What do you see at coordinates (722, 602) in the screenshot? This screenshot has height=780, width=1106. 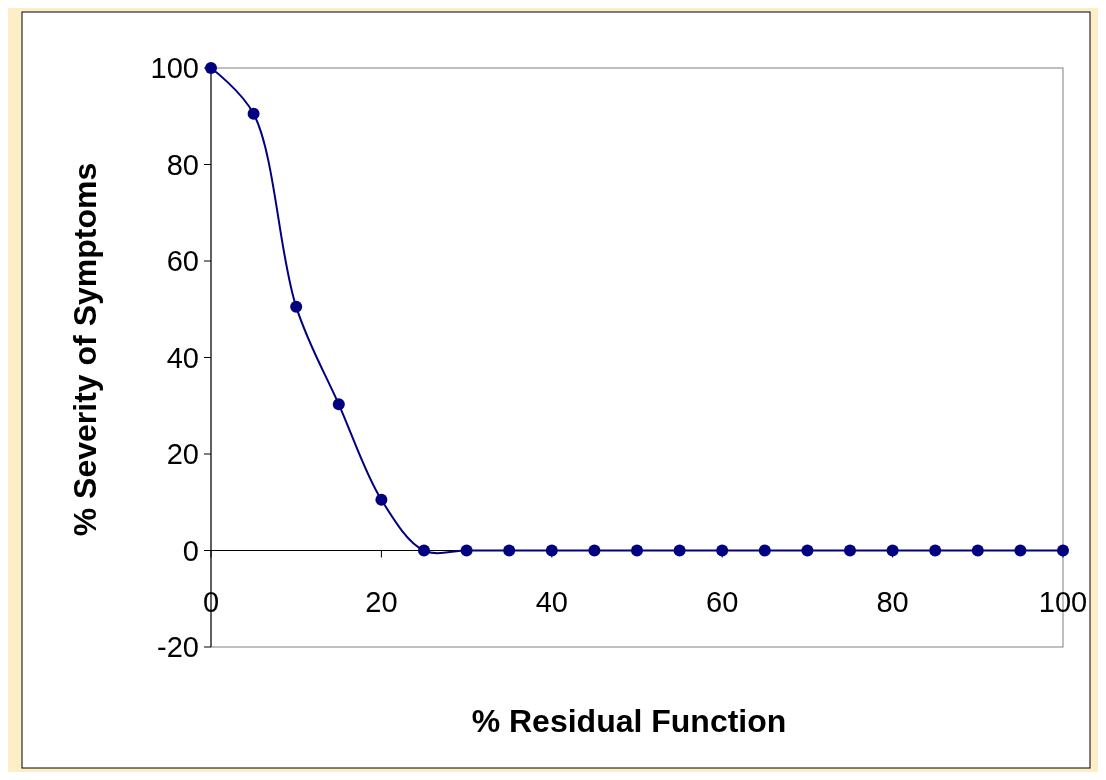 I see `x-tick-label: 60` at bounding box center [722, 602].